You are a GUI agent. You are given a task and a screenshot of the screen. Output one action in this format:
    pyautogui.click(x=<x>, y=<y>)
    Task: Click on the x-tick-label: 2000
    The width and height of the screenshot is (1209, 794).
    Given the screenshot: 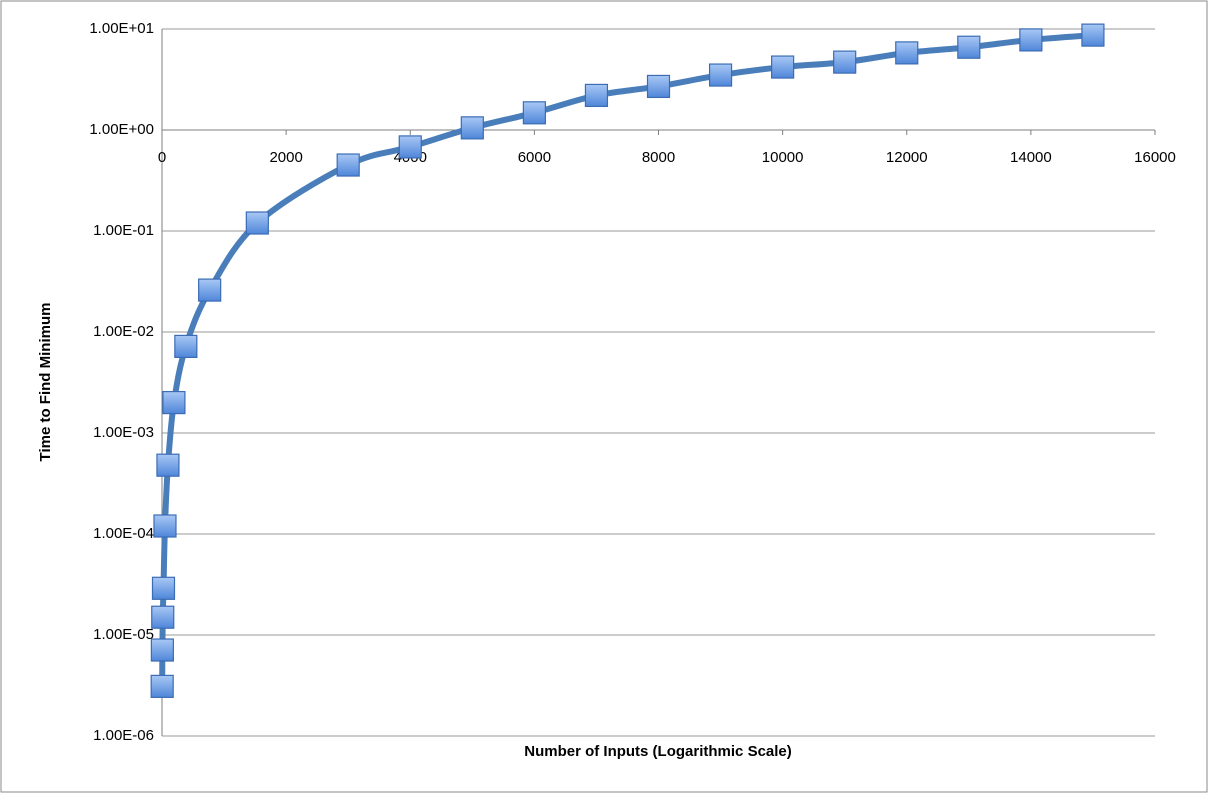 What is the action you would take?
    pyautogui.click(x=285, y=157)
    